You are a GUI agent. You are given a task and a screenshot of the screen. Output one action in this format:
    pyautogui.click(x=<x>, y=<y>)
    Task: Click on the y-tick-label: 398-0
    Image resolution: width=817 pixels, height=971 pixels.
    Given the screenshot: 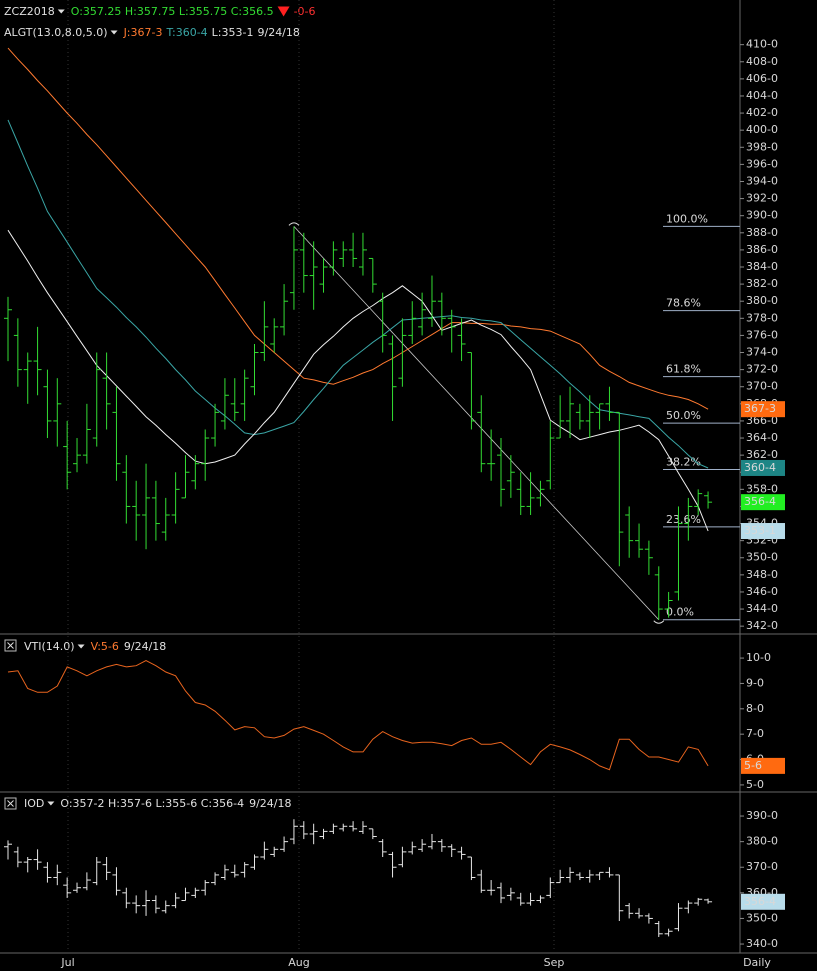 What is the action you would take?
    pyautogui.click(x=762, y=146)
    